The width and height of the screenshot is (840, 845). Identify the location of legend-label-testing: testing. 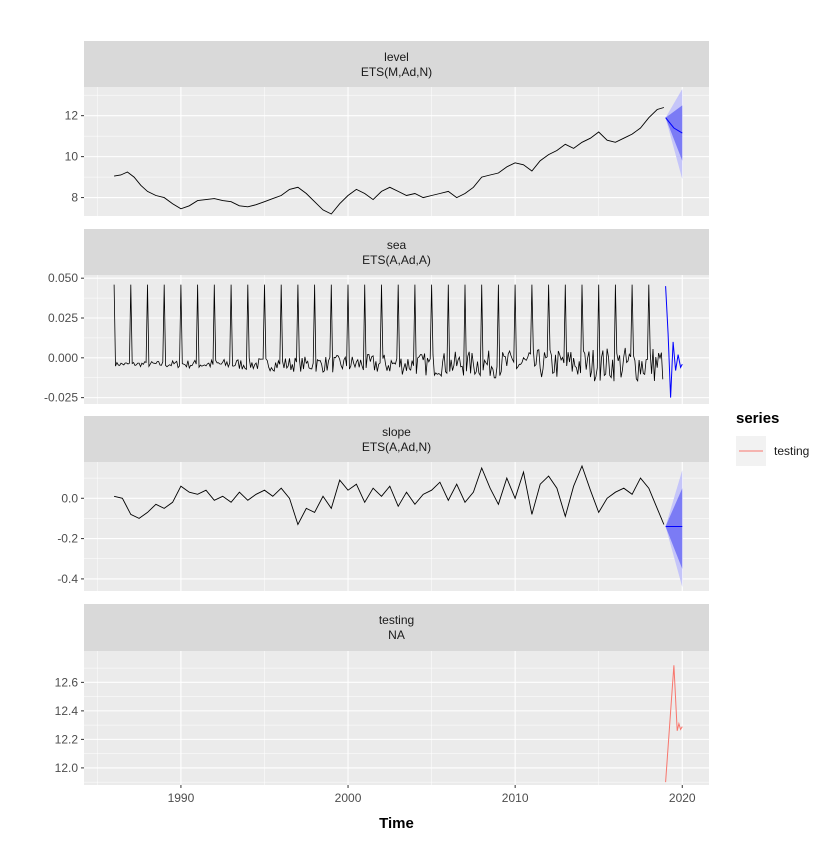
(791, 451).